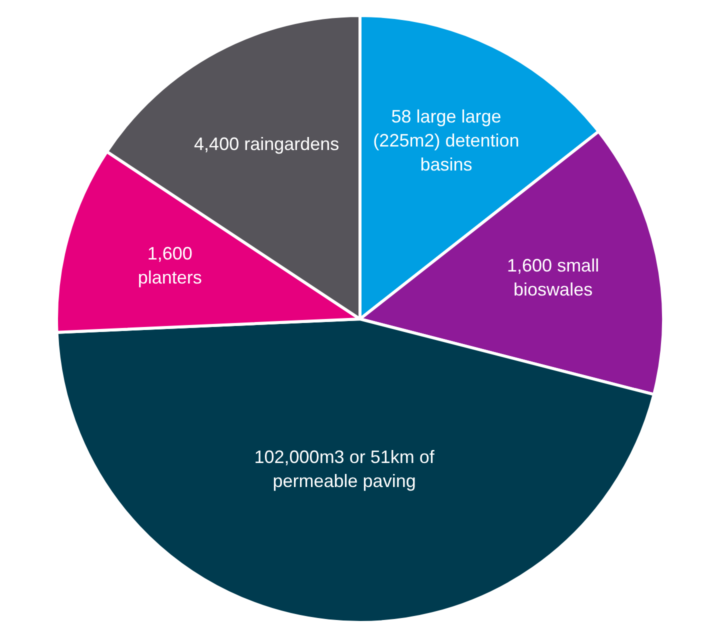 The width and height of the screenshot is (727, 624). Describe the element at coordinates (553, 277) in the screenshot. I see `slice-label: 1,600 small bioswales` at that location.